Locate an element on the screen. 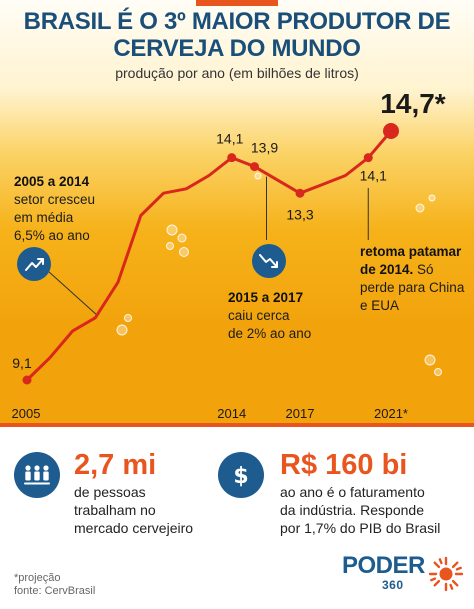 Image resolution: width=474 pixels, height=609 pixels. trend-up-icon is located at coordinates (34, 264).